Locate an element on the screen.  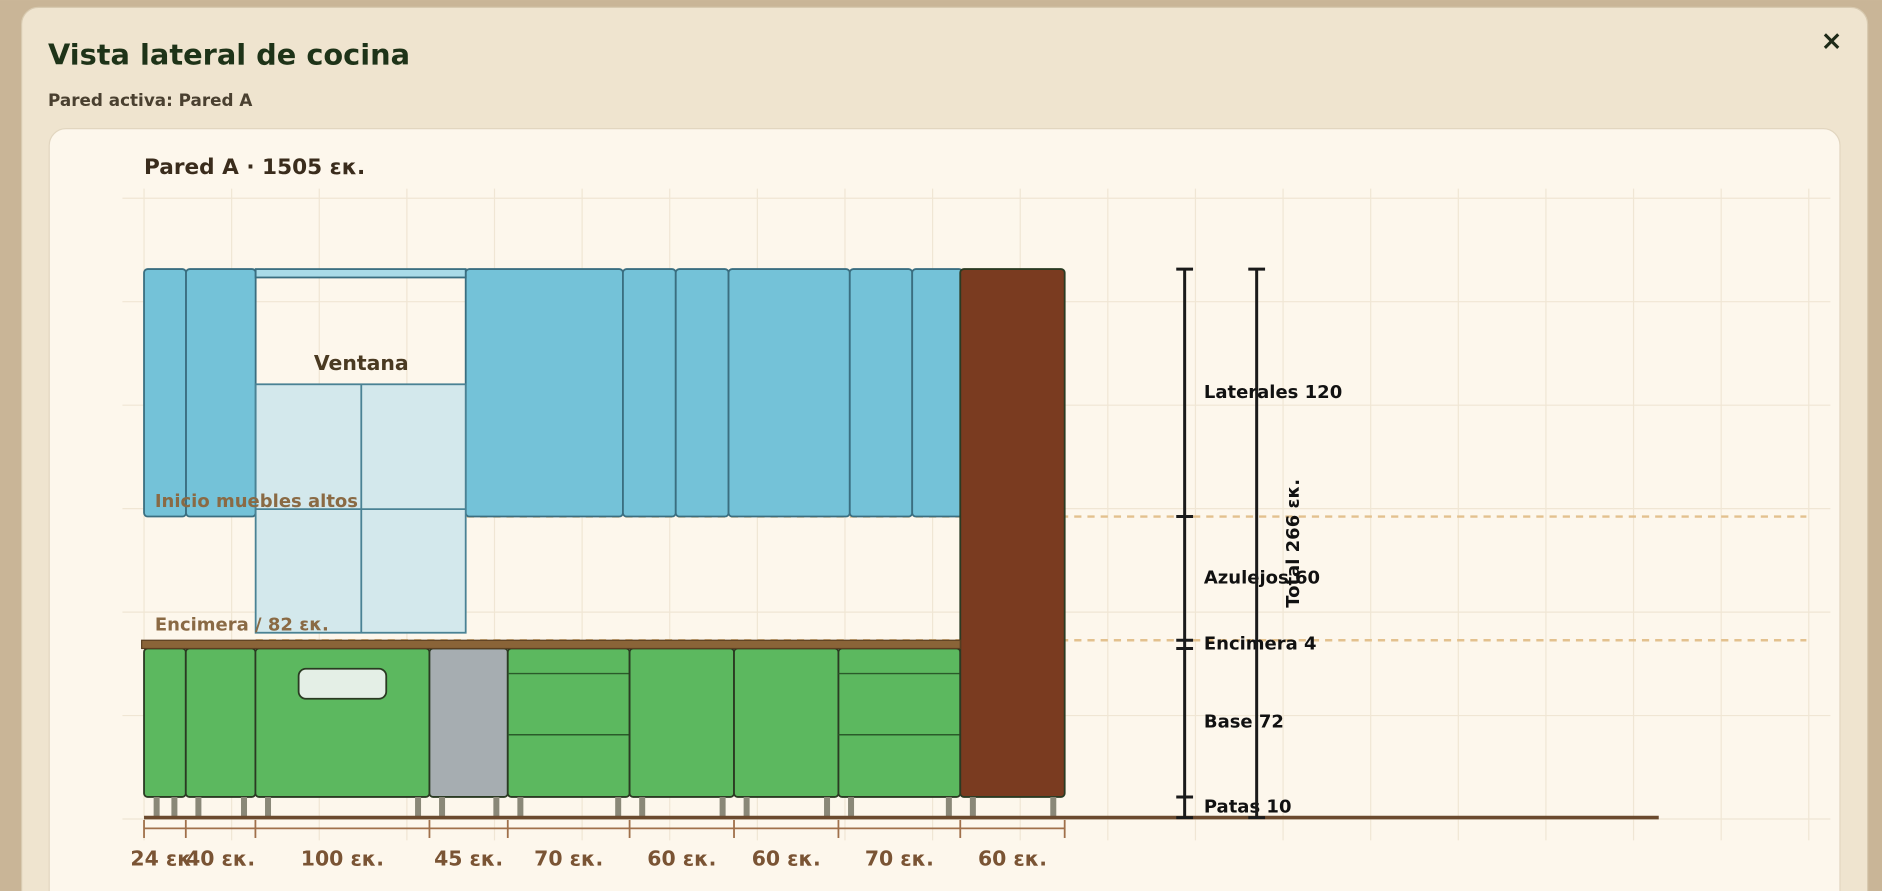
height-label: Encimera 4 is located at coordinates (1260, 643).